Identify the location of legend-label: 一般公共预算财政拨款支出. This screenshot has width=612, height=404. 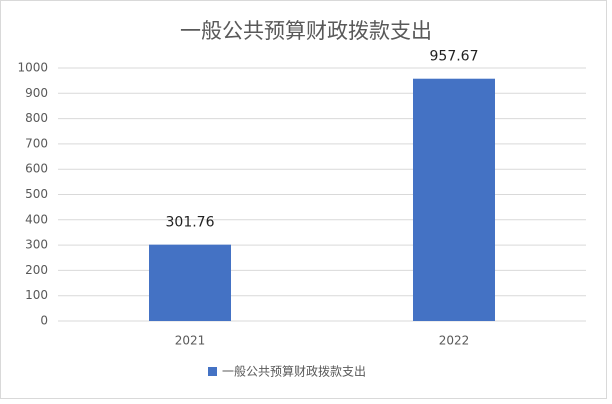
(294, 371).